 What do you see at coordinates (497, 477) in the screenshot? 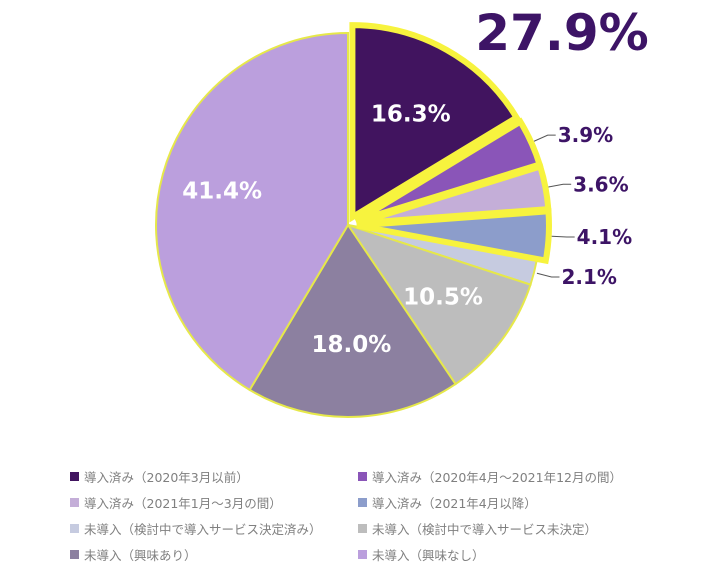
I see `legend-label: 導入済み（2020年4月～2021年12月の間）` at bounding box center [497, 477].